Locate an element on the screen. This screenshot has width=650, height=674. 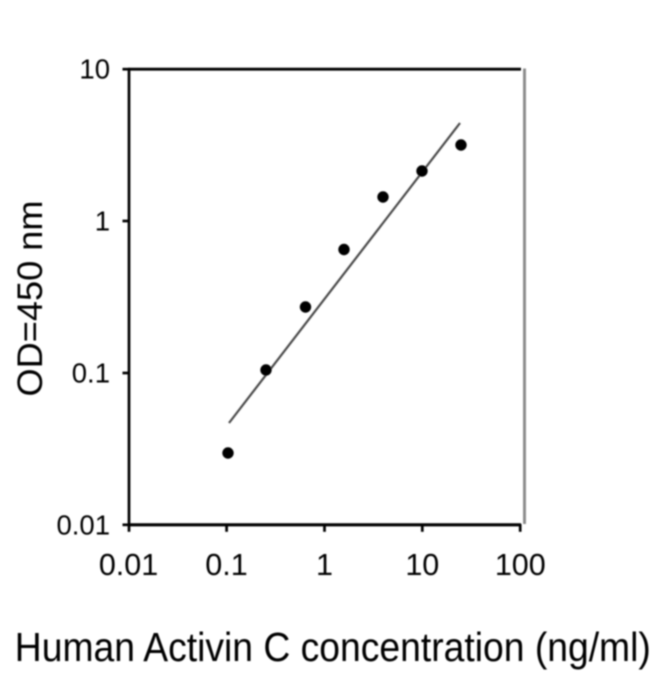
svg-text:Human Activin C concentration: Human Activin C concentration (ng/ml) is located at coordinates (332, 647).